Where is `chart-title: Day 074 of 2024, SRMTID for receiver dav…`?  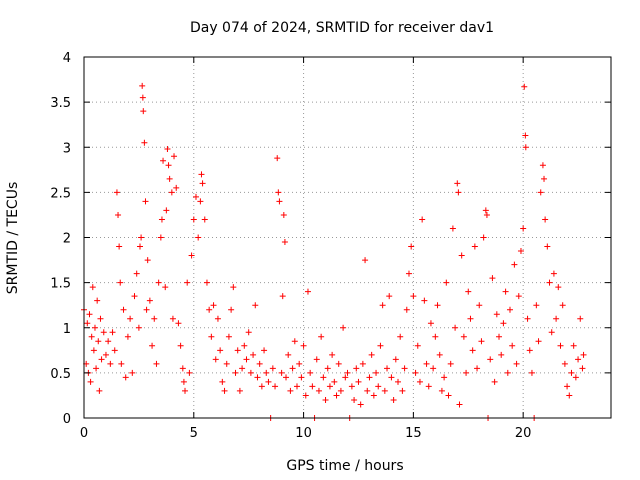 chart-title: Day 074 of 2024, SRMTID for receiver dav… is located at coordinates (342, 28).